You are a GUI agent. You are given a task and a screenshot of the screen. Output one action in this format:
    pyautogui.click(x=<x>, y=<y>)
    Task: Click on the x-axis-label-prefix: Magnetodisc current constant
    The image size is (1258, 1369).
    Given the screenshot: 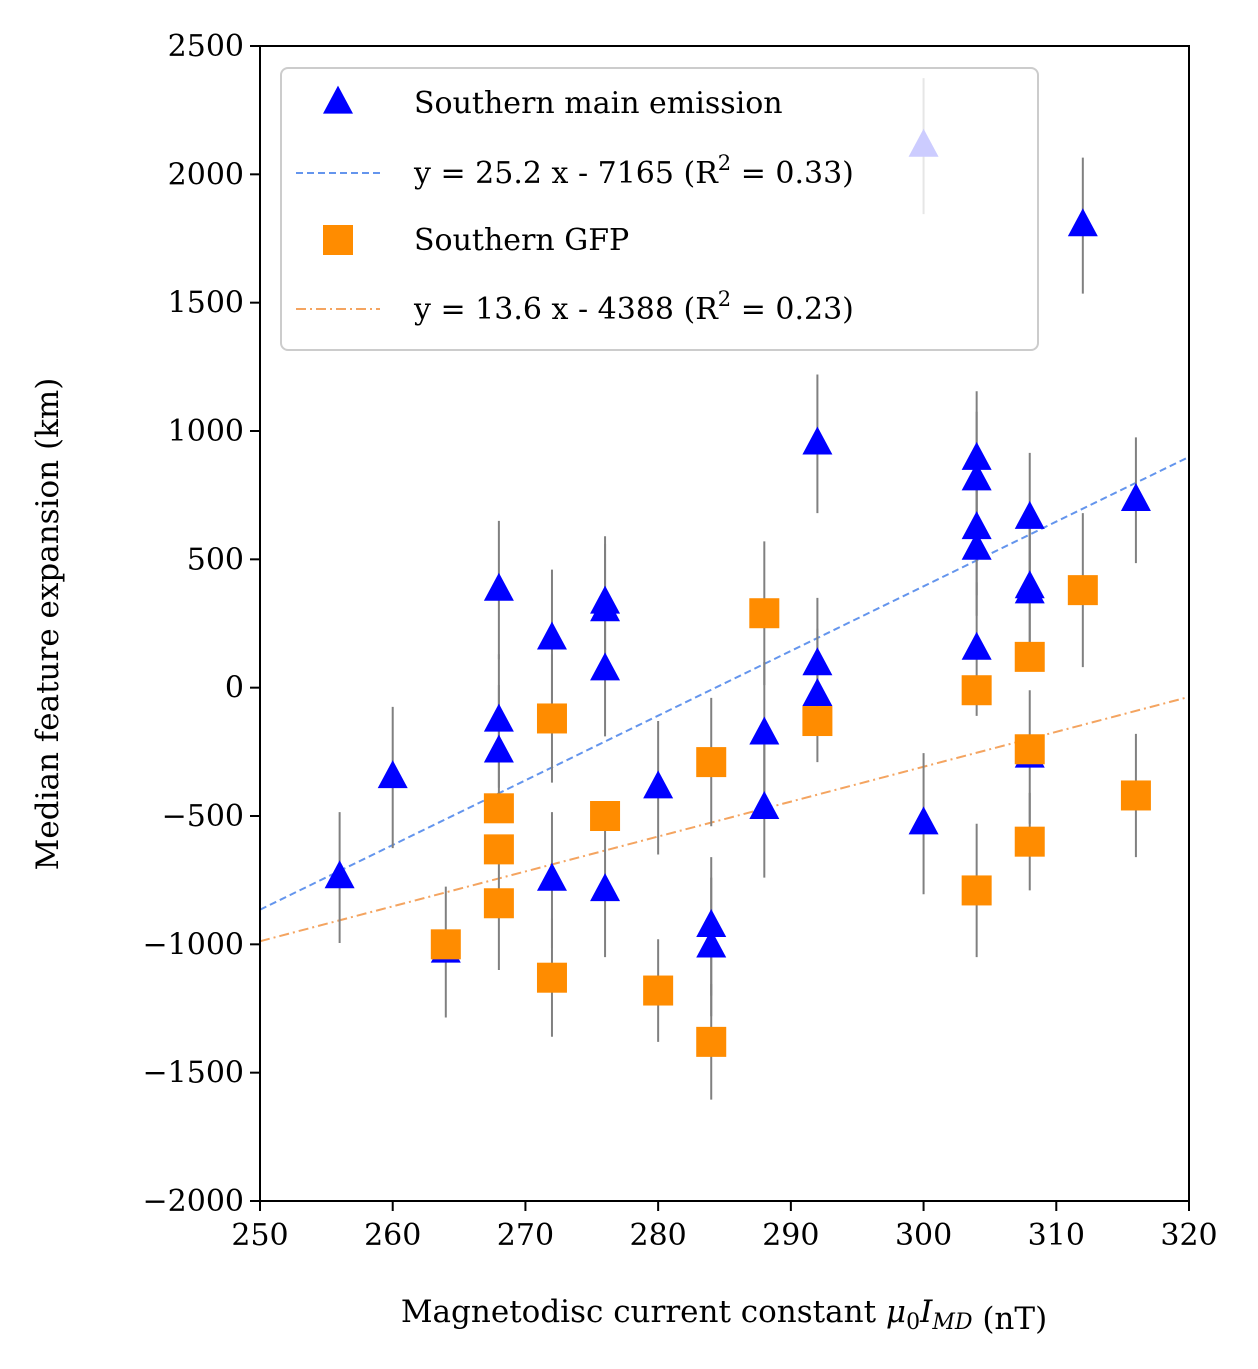 What is the action you would take?
    pyautogui.click(x=643, y=1312)
    